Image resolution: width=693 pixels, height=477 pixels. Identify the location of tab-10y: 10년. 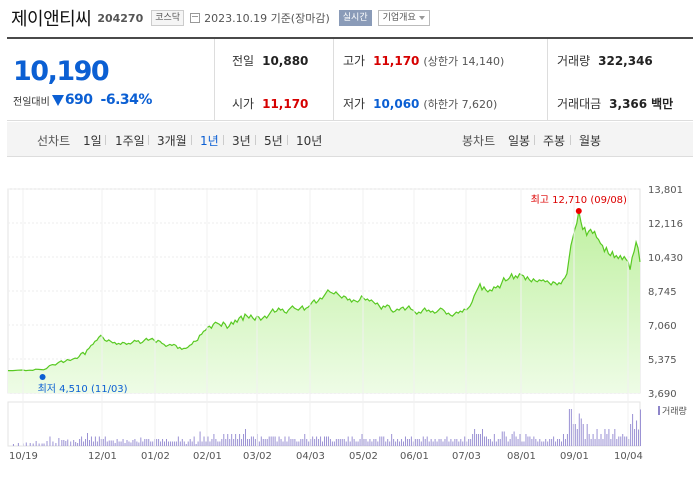
(309, 141).